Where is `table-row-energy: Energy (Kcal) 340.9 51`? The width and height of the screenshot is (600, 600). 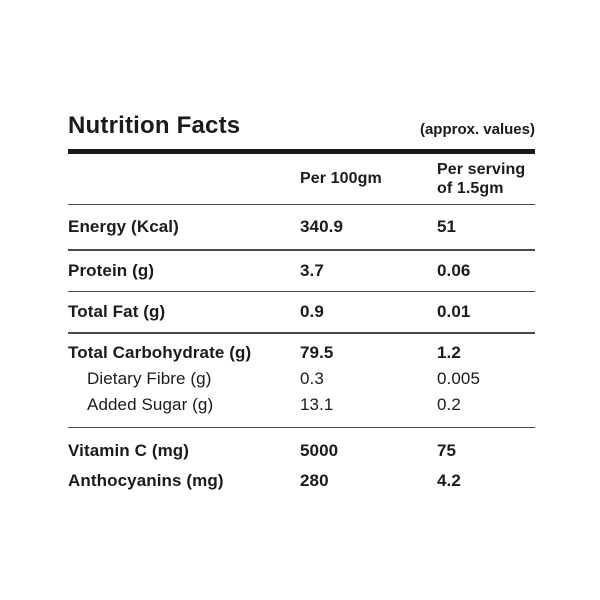 table-row-energy: Energy (Kcal) 340.9 51 is located at coordinates (301, 227).